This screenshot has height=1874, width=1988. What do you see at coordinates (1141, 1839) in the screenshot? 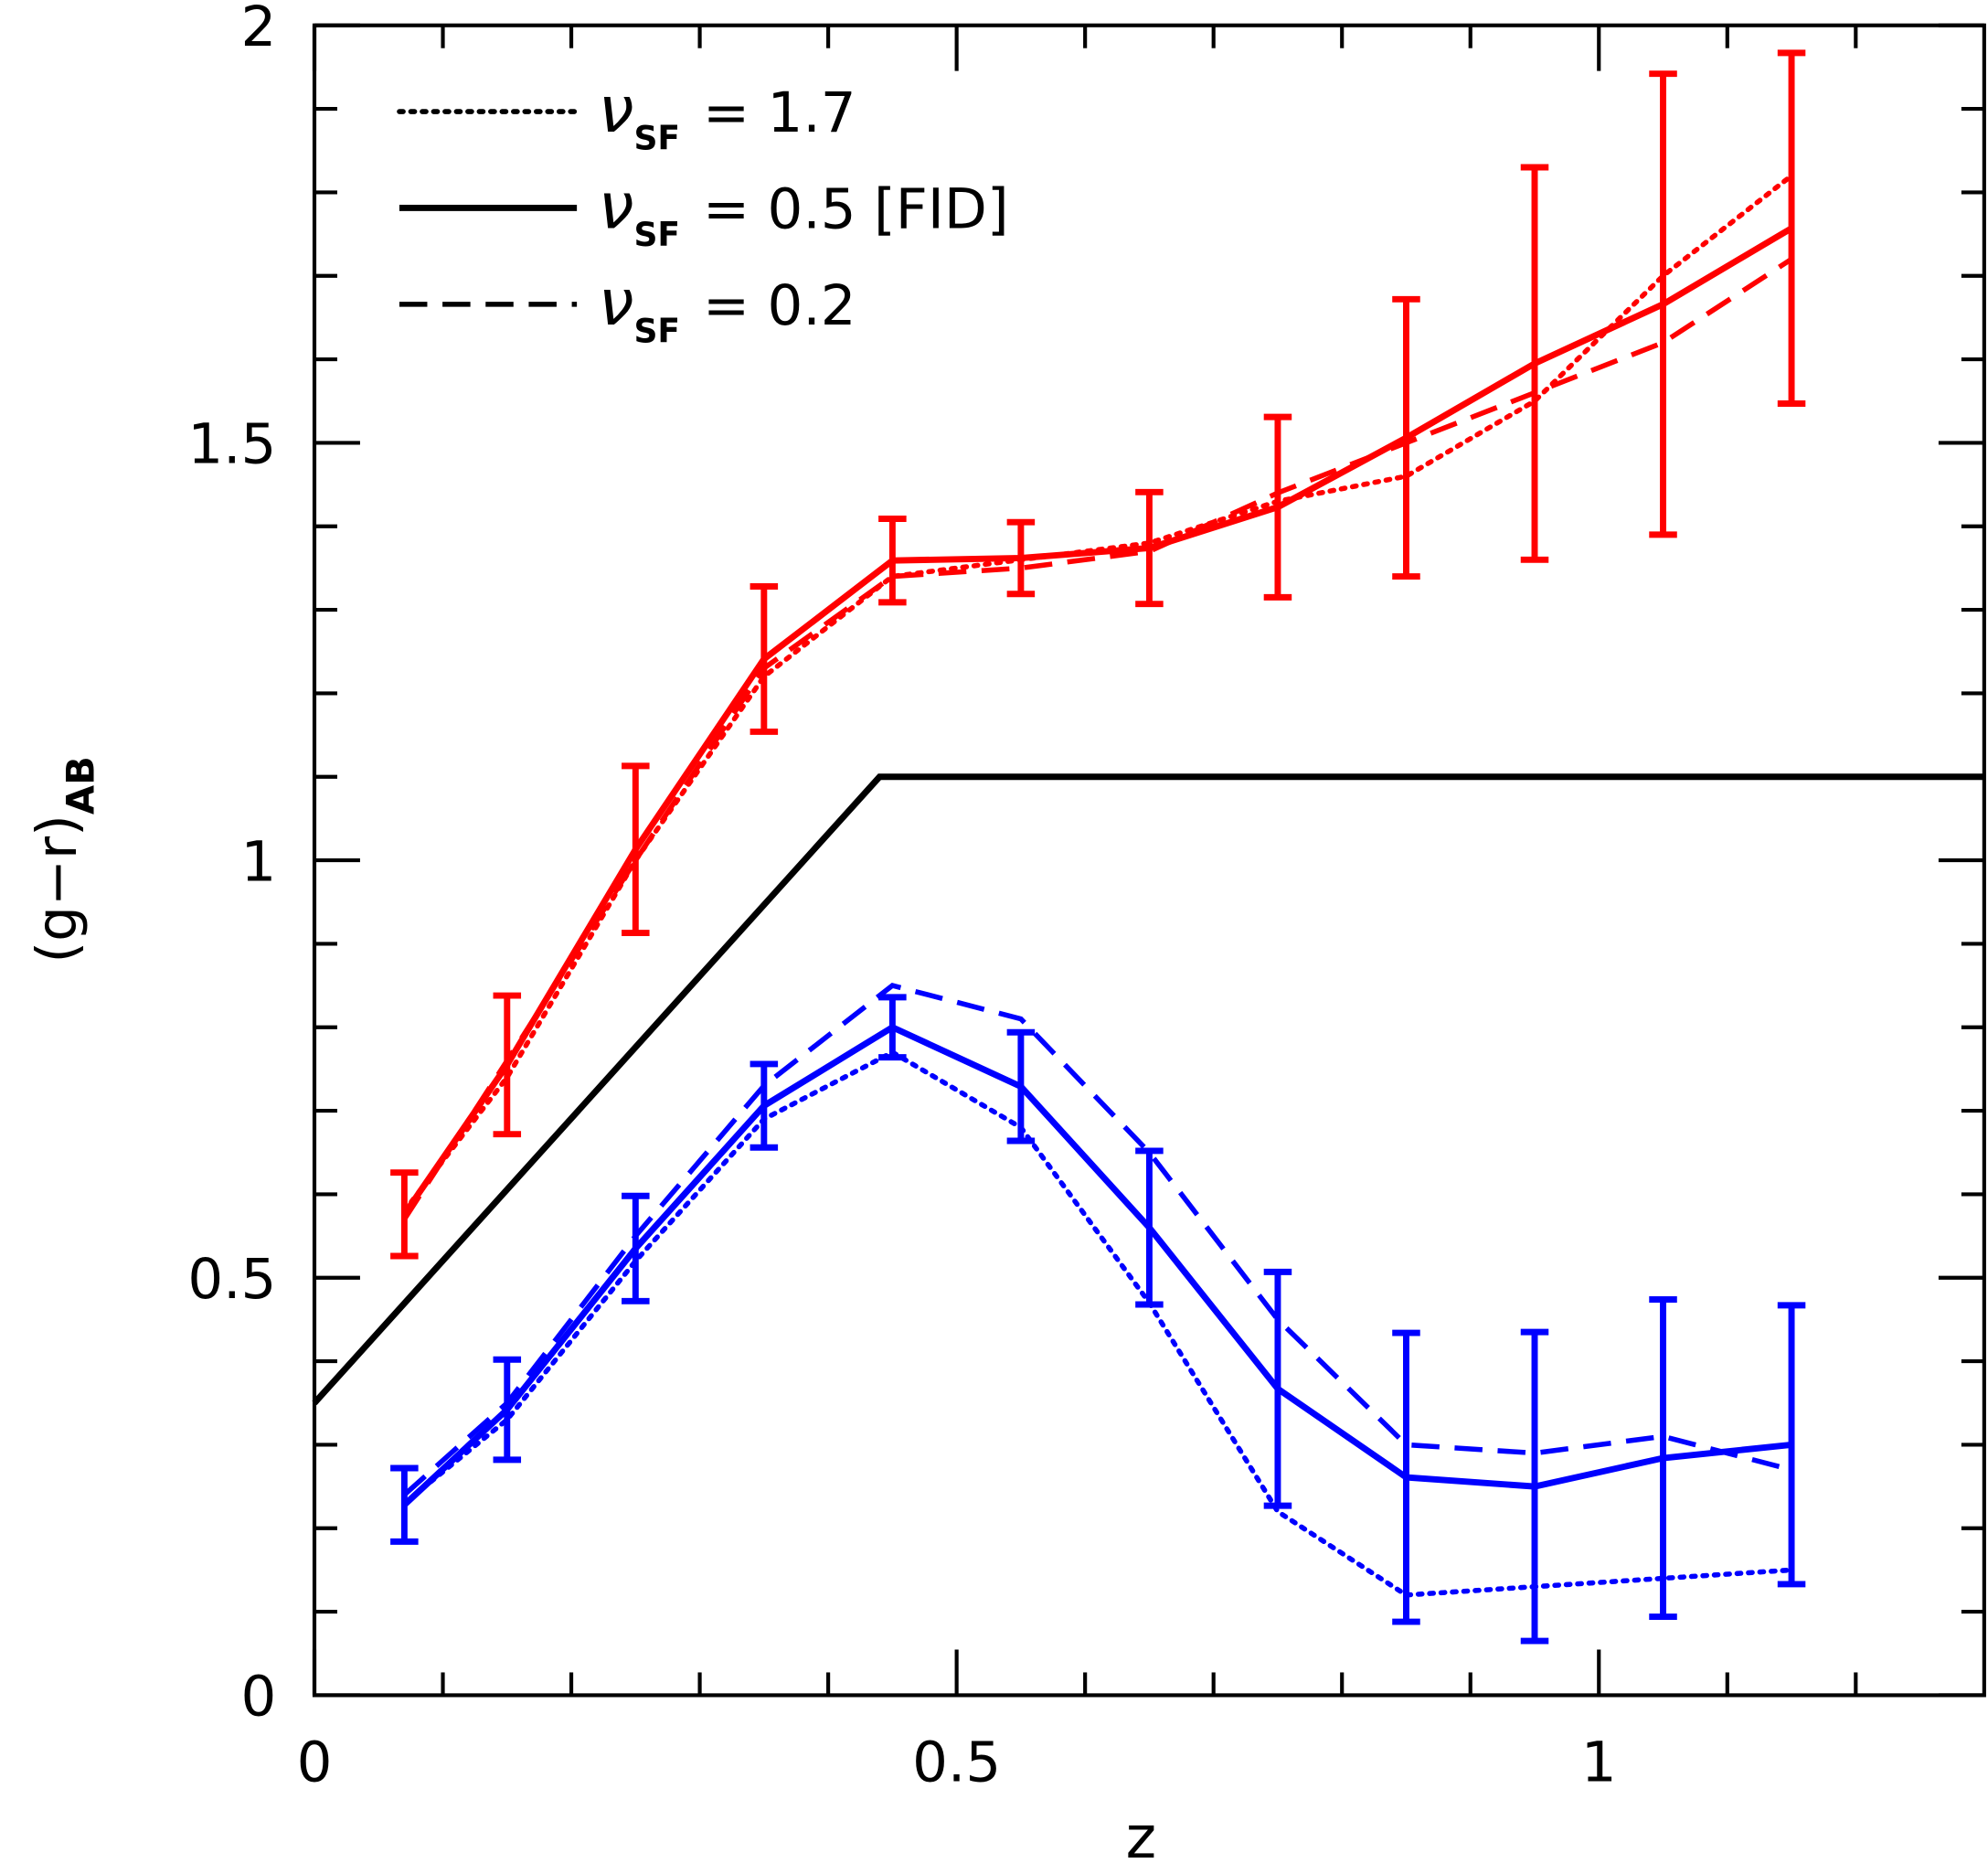
I see `x-axis-label: z` at bounding box center [1141, 1839].